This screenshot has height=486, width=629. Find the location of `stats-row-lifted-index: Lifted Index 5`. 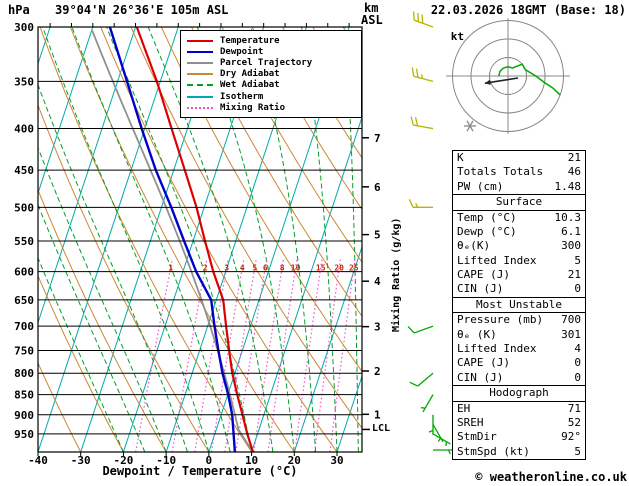

stats-row-lifted-index: Lifted Index 5 is located at coordinates (519, 261).